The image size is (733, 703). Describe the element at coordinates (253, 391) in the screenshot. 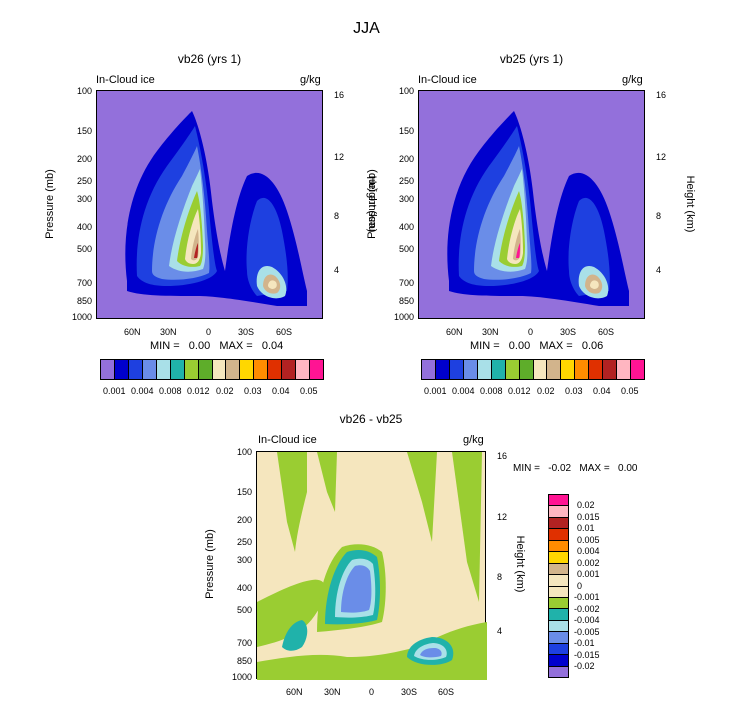

I see `panel1-cb-label: 0.03` at that location.